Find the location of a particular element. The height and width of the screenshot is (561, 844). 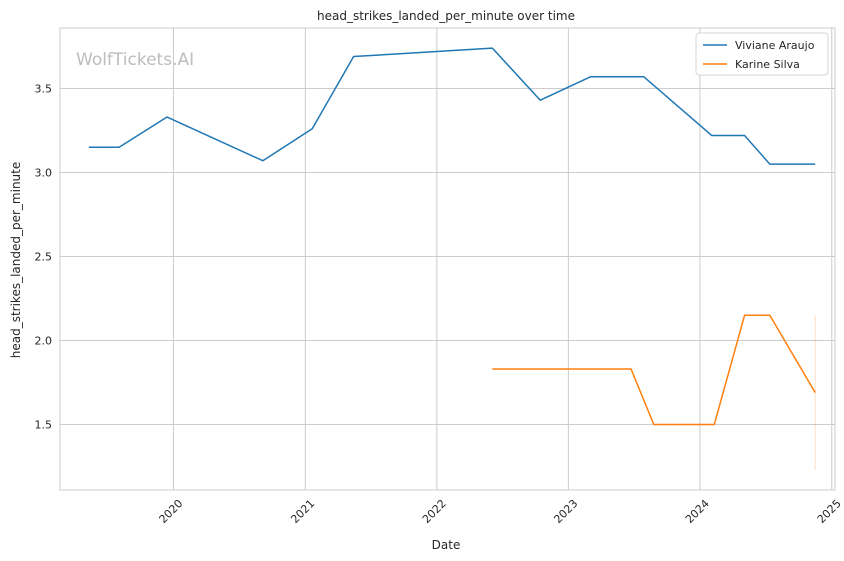

series-line-karine-silva is located at coordinates (654, 370).